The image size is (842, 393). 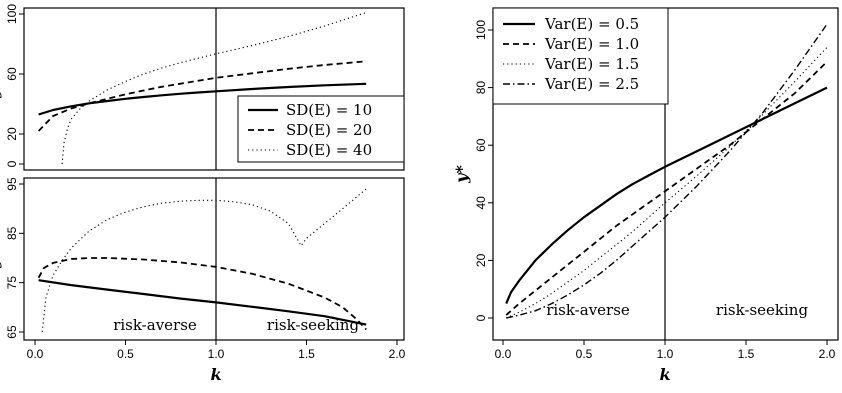 I want to click on legend-entry: SD(E) = 10, so click(x=329, y=110).